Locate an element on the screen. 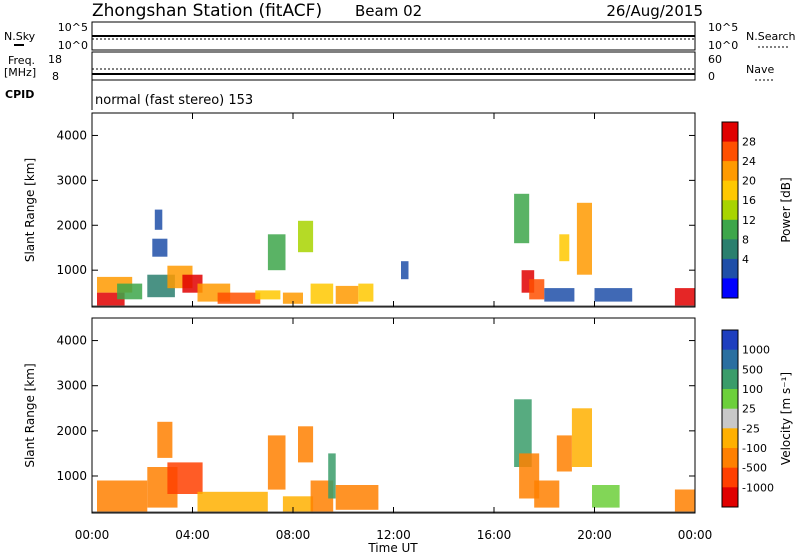 Image resolution: width=800 pixels, height=554 pixels. x-axis-label: Time UT is located at coordinates (392, 547).